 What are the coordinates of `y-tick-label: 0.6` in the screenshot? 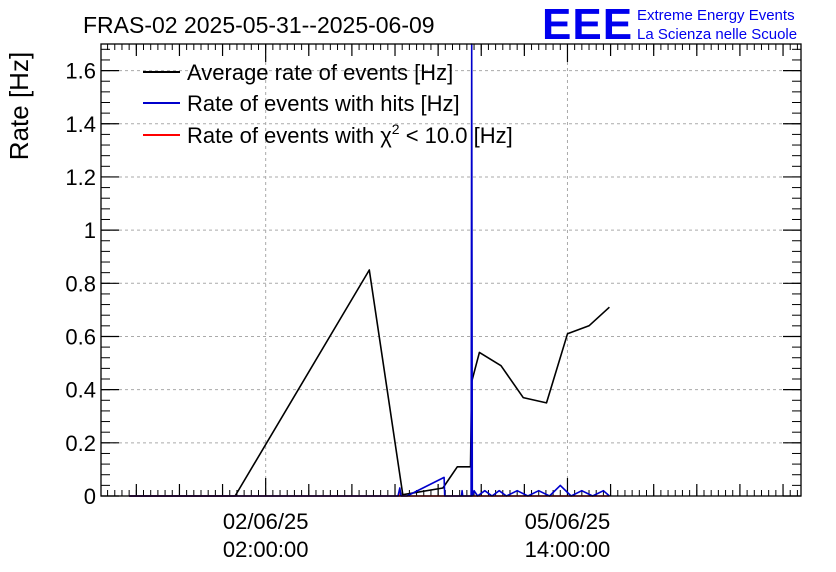 It's located at (80, 336).